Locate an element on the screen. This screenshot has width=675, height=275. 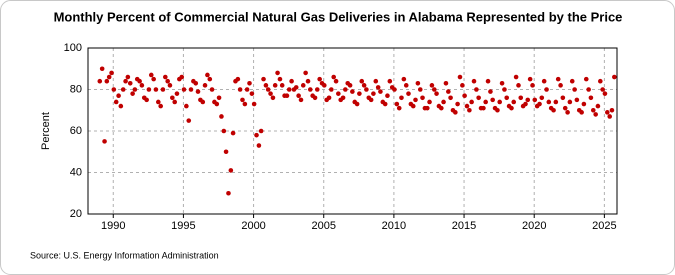
x-tick-label: 2025 is located at coordinates (604, 226).